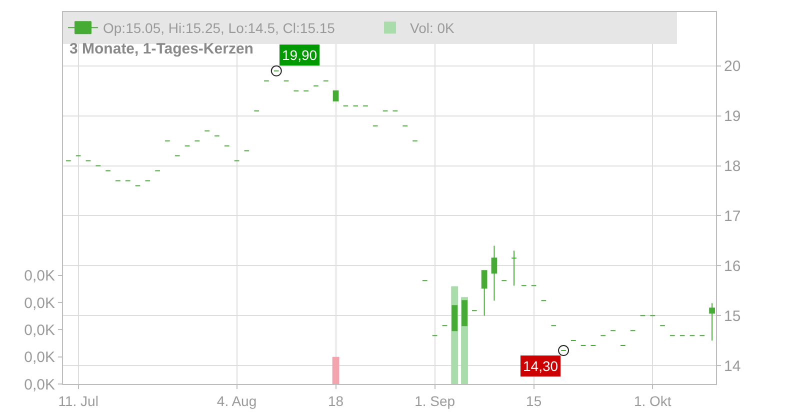 This screenshot has height=420, width=800. I want to click on annotation: 14,30, so click(540, 366).